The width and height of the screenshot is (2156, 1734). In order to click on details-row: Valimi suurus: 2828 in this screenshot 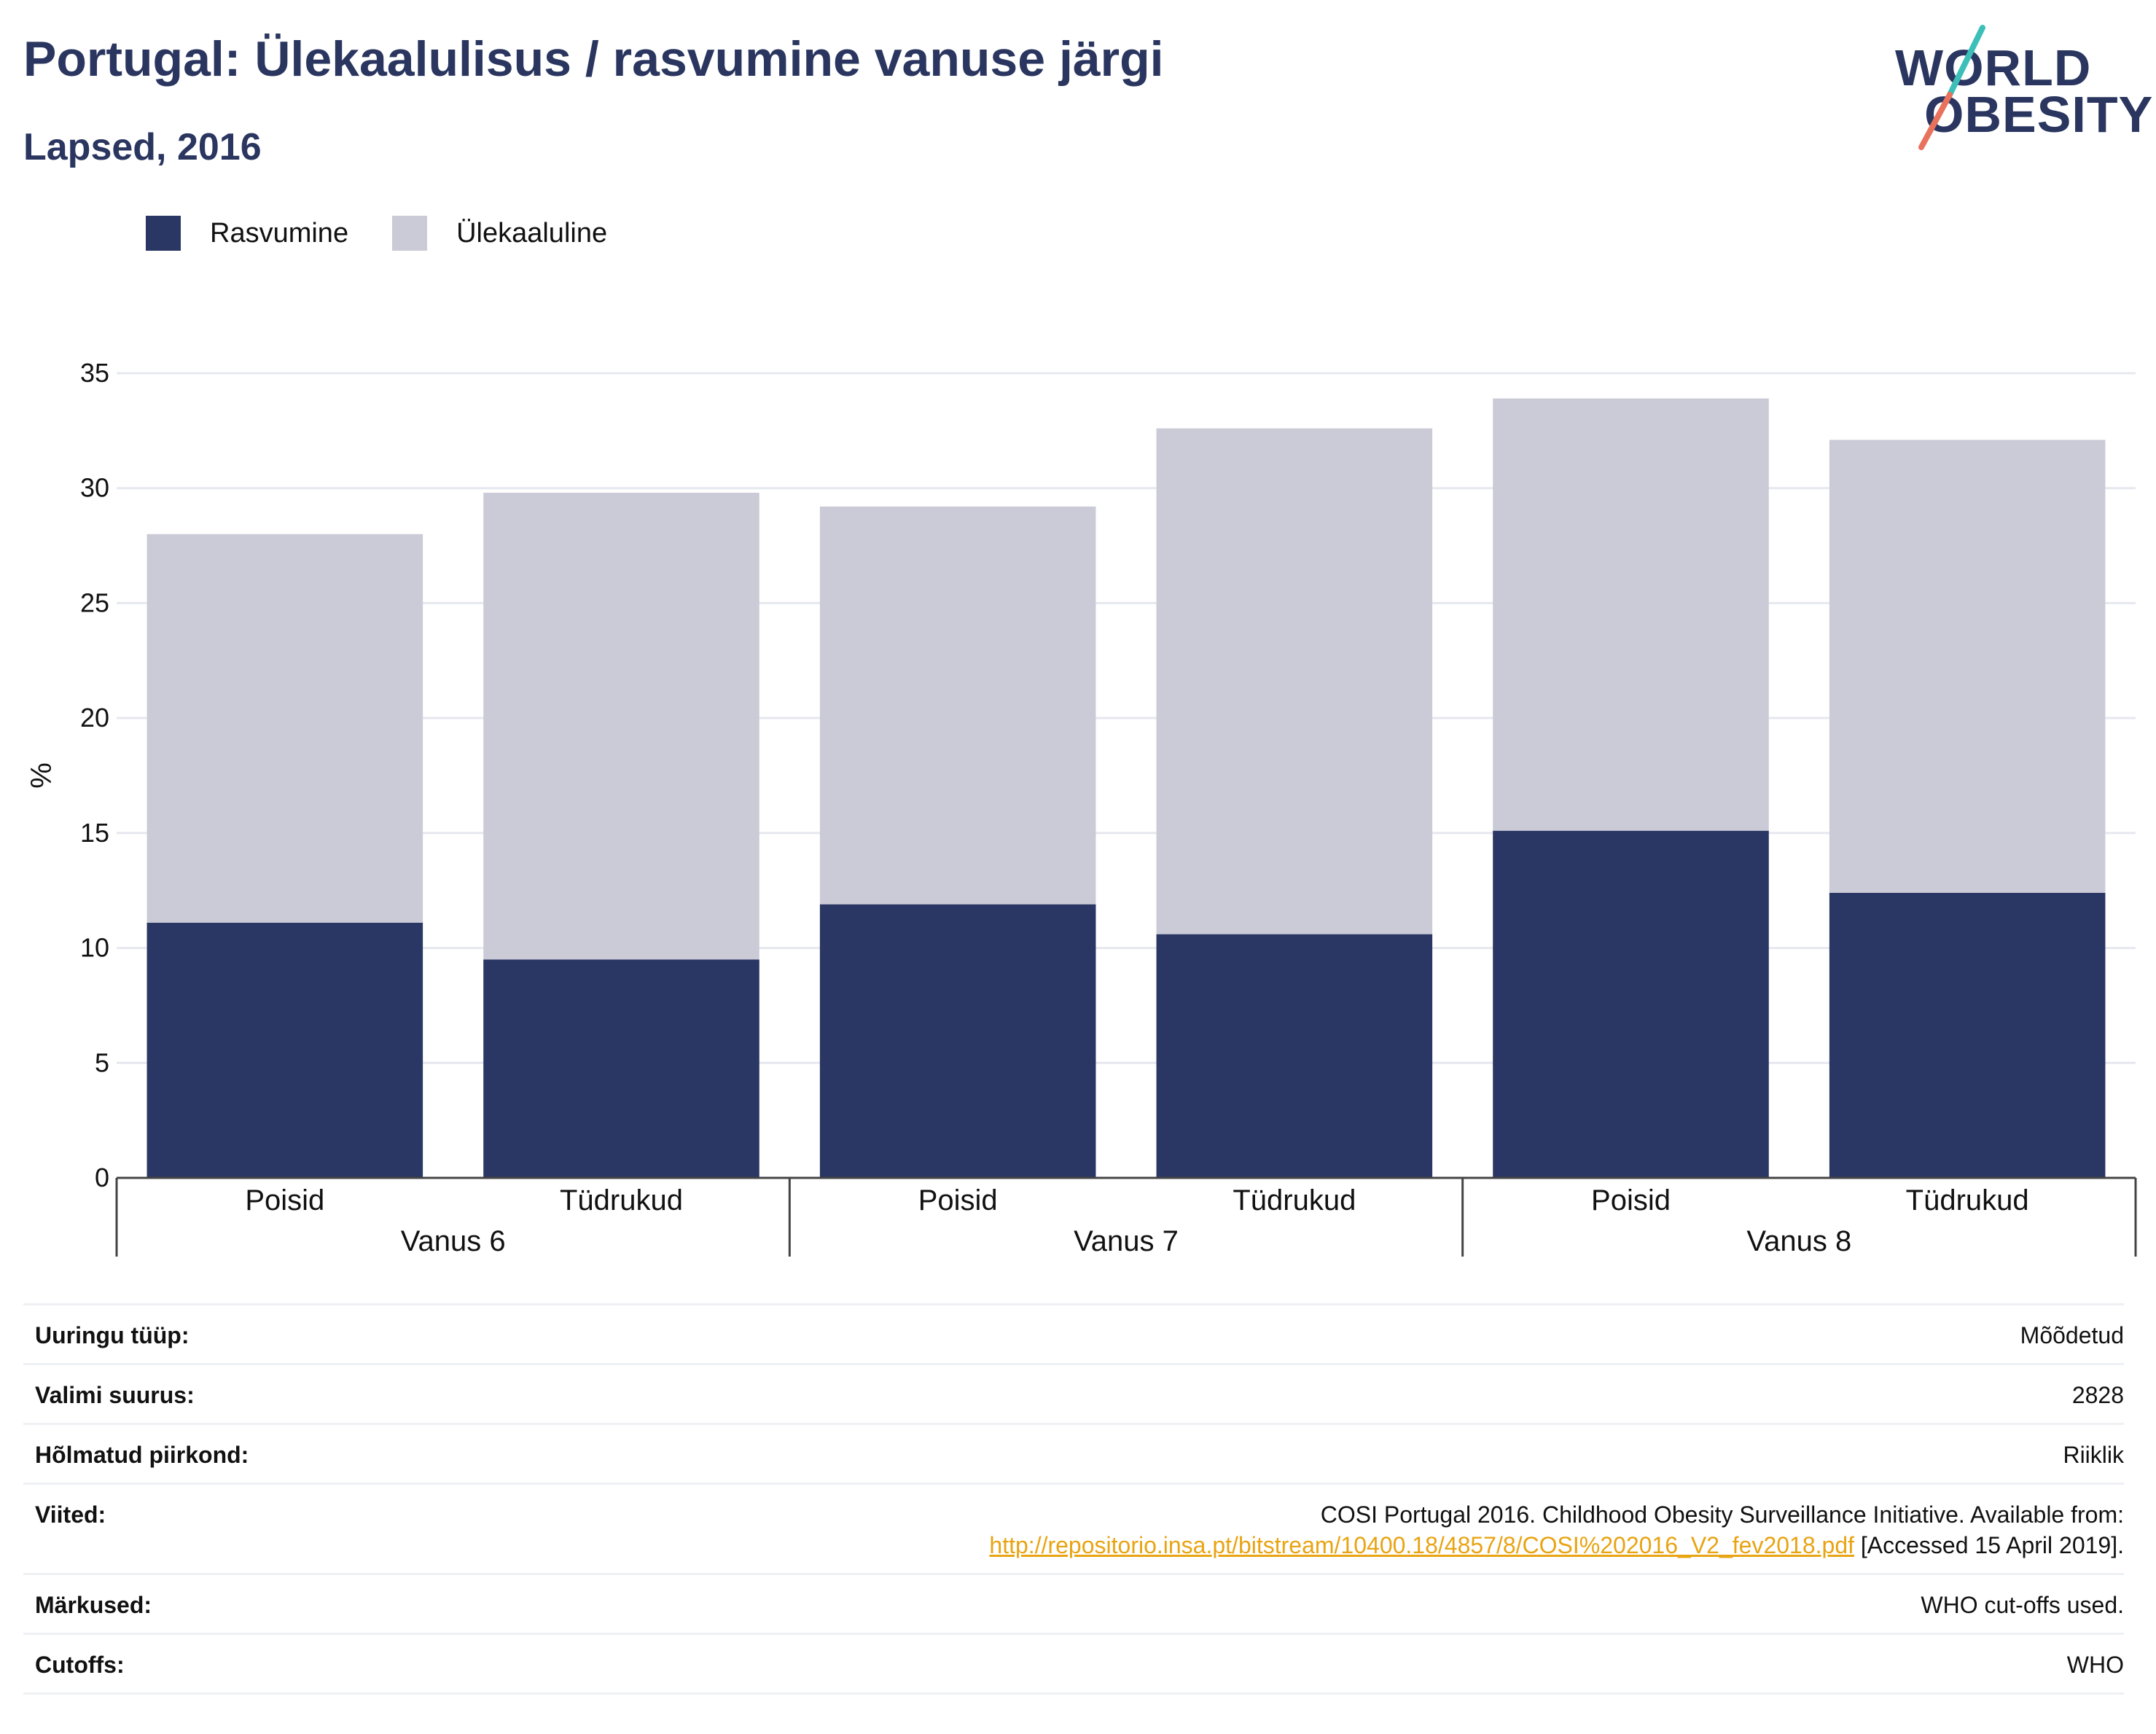, I will do `click(1073, 1394)`.